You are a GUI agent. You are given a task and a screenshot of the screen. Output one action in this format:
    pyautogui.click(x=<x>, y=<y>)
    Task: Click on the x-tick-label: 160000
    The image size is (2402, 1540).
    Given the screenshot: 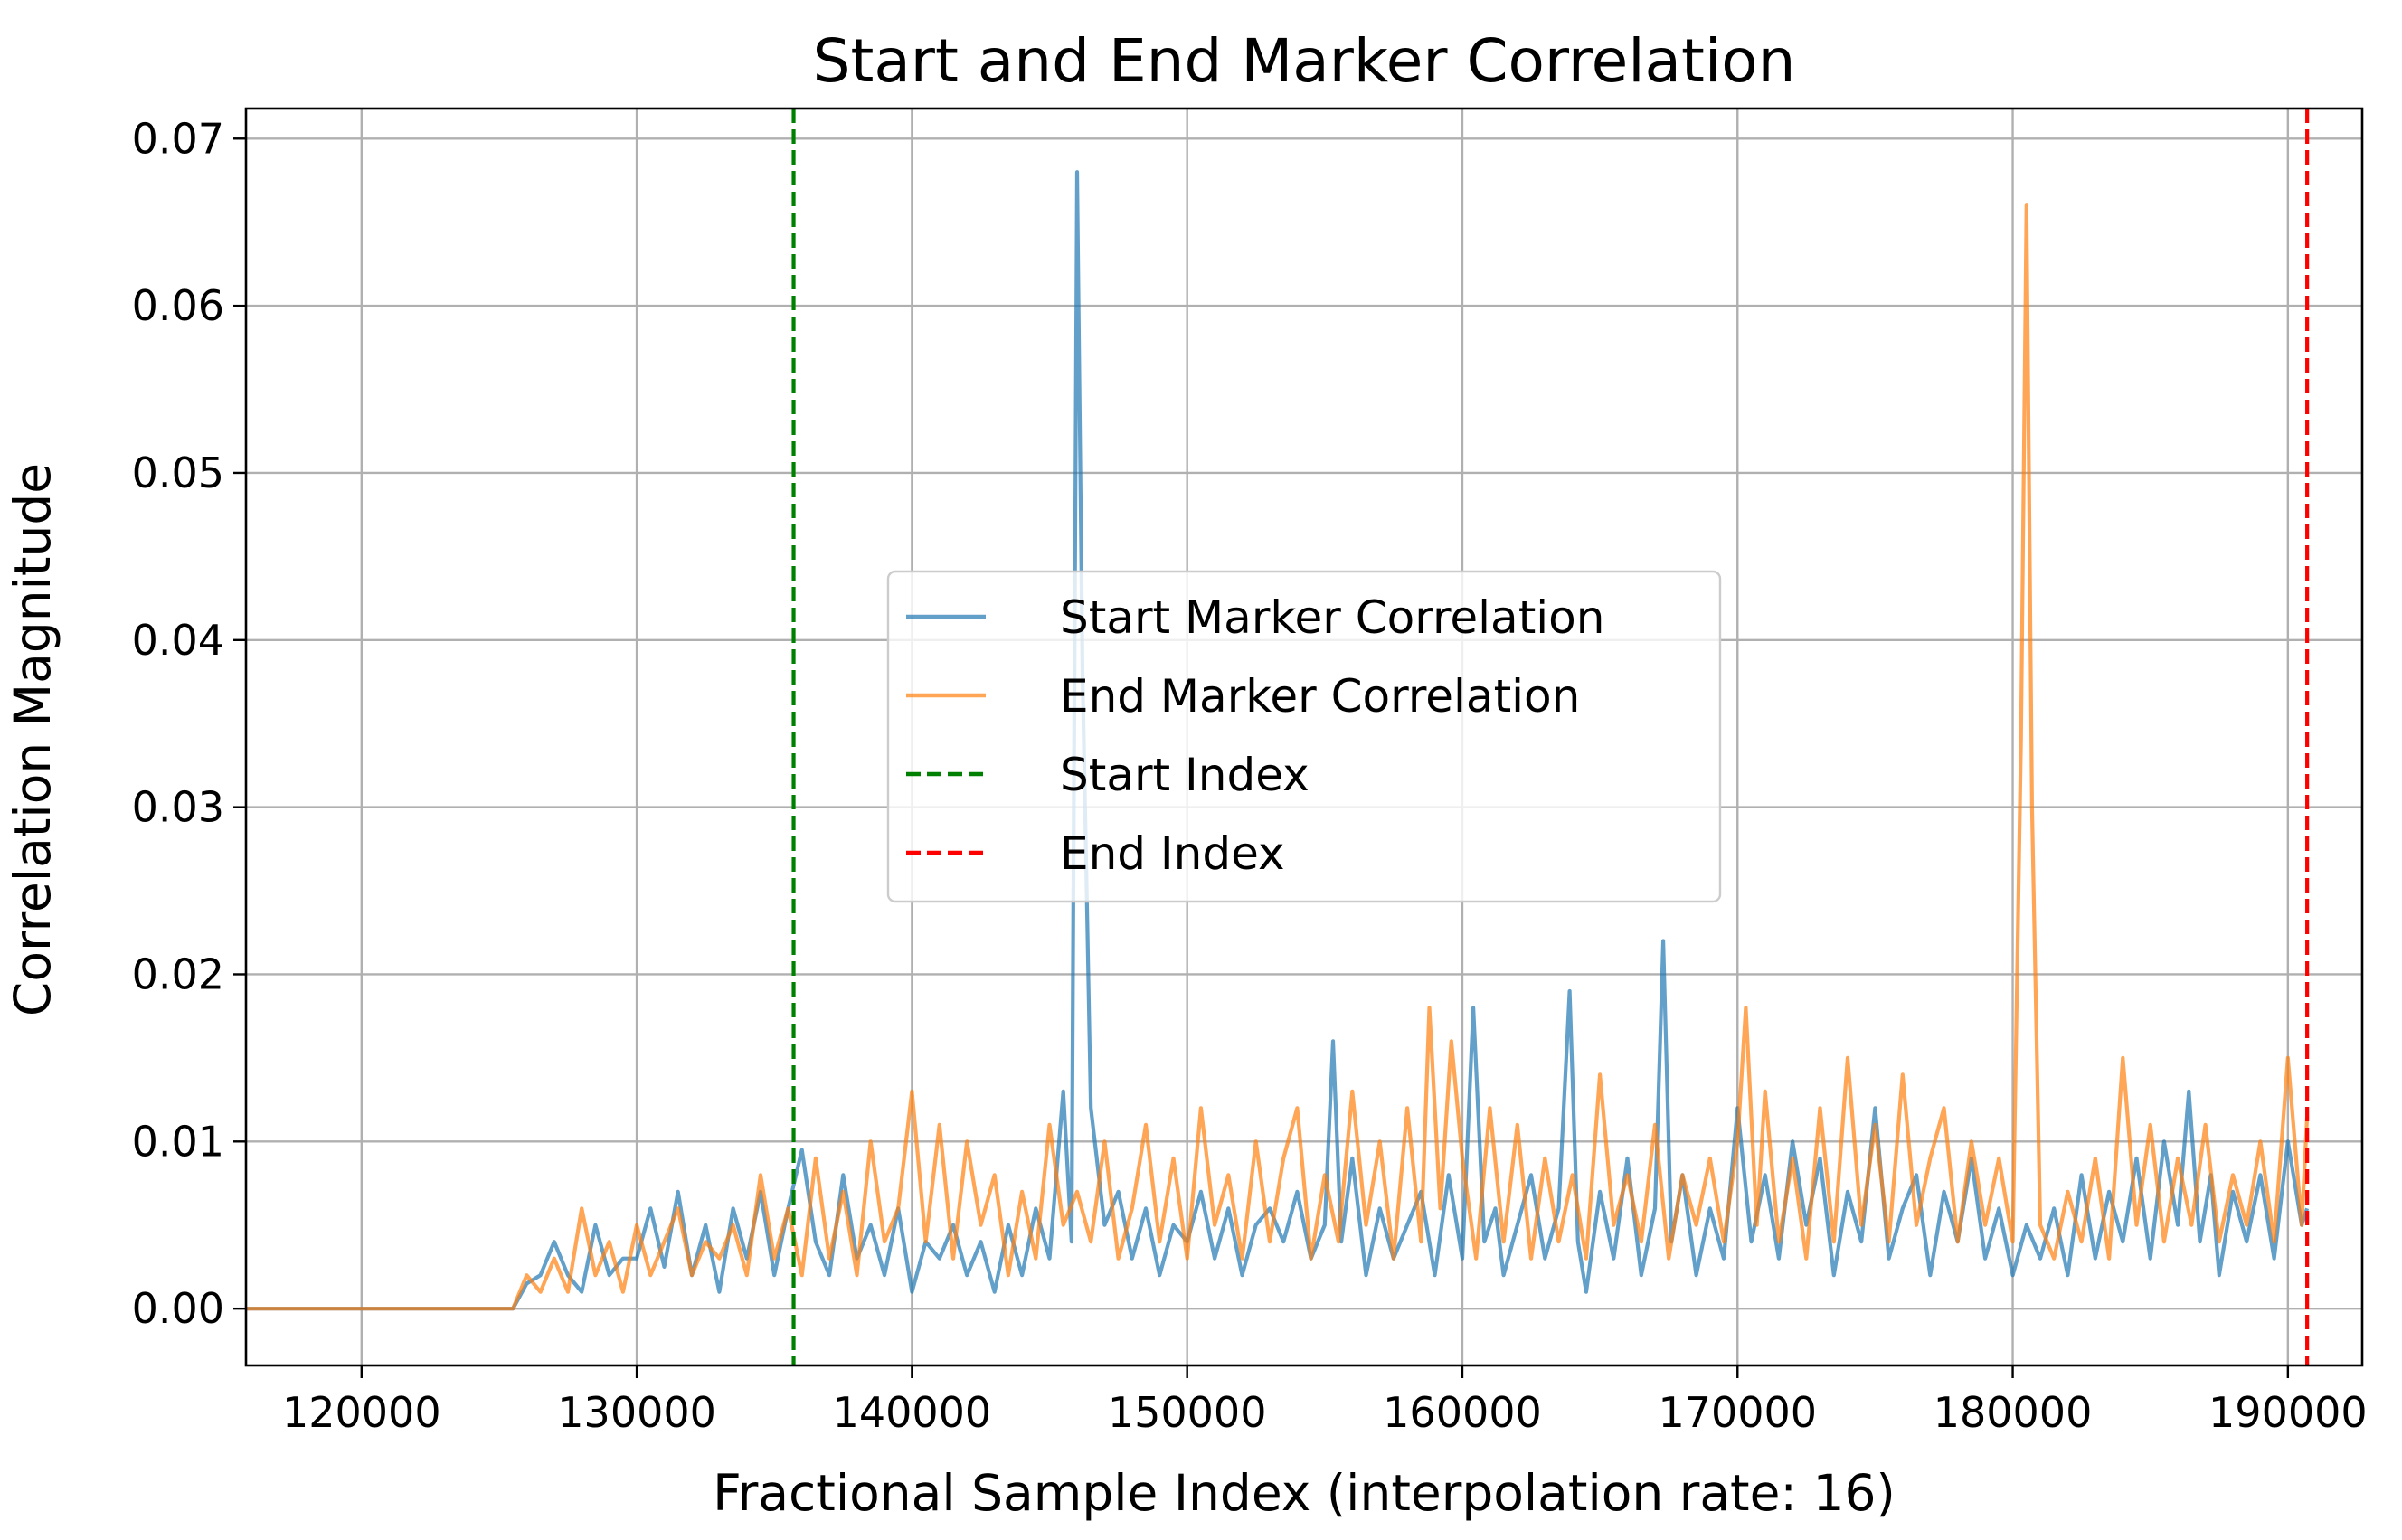 What is the action you would take?
    pyautogui.click(x=1463, y=1412)
    